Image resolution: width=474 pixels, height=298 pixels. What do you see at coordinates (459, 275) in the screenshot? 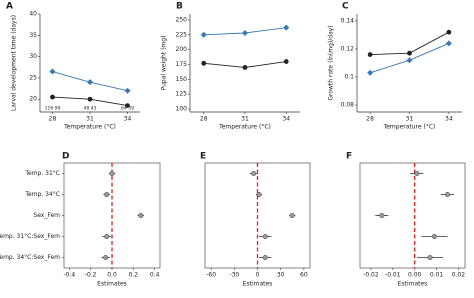
I see `x-tick-label: 0.02` at bounding box center [459, 275].